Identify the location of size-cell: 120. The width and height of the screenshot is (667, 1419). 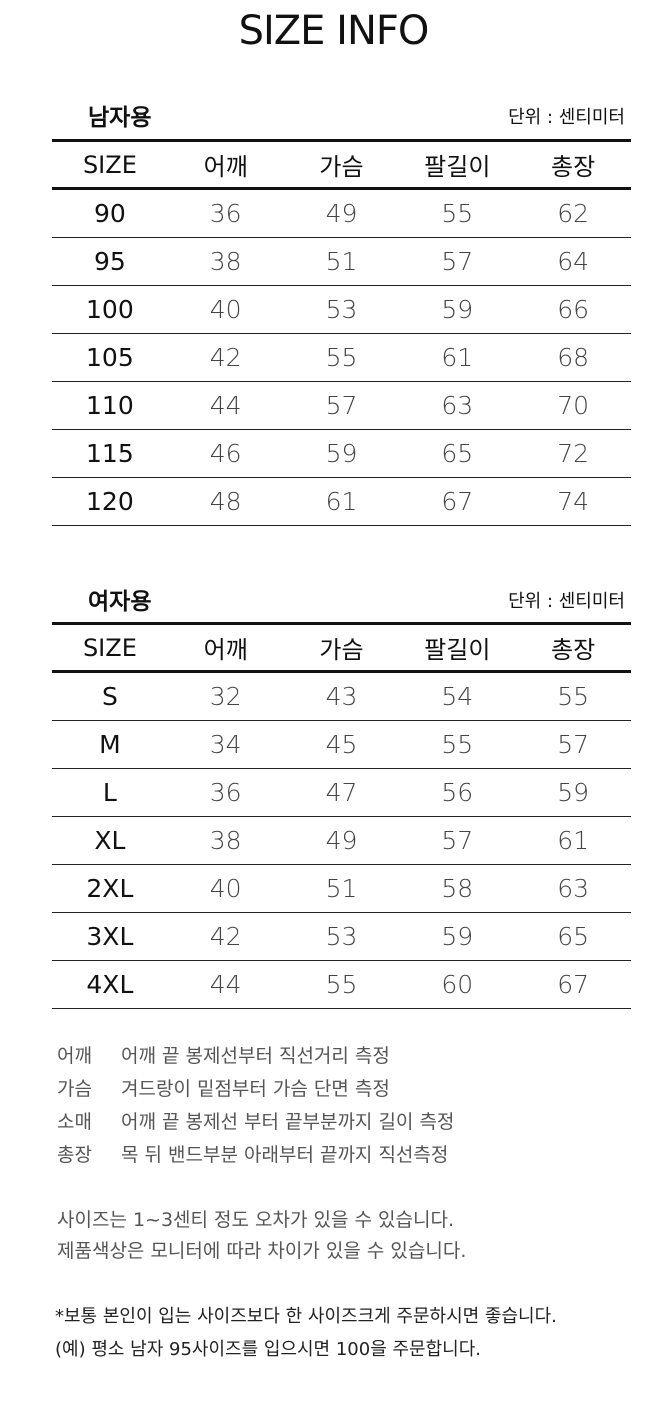
(110, 501).